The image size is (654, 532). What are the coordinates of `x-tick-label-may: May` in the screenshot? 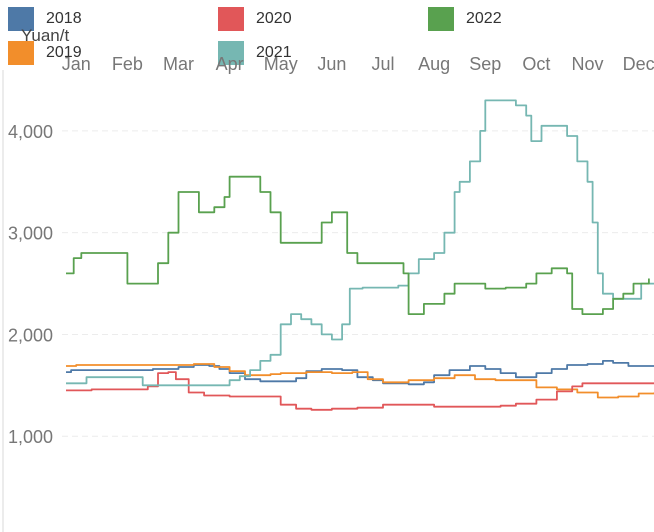 It's located at (281, 64).